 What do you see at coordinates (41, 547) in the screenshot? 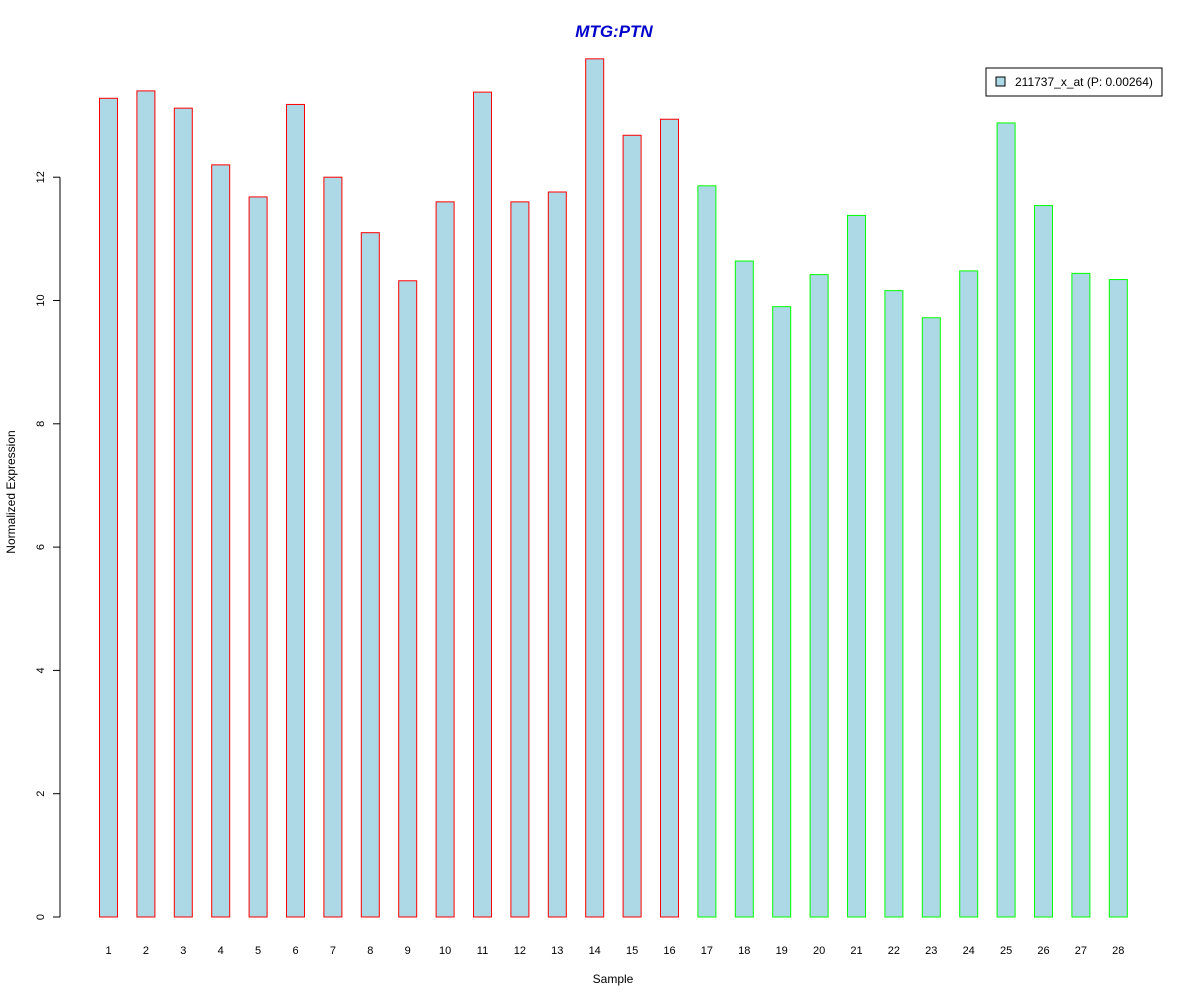
I see `y-tick-label: 6` at bounding box center [41, 547].